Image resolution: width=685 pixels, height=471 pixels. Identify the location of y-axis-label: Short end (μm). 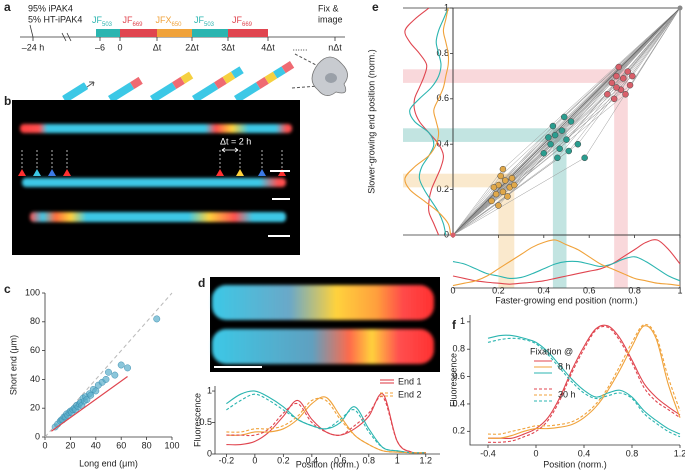
(13, 365).